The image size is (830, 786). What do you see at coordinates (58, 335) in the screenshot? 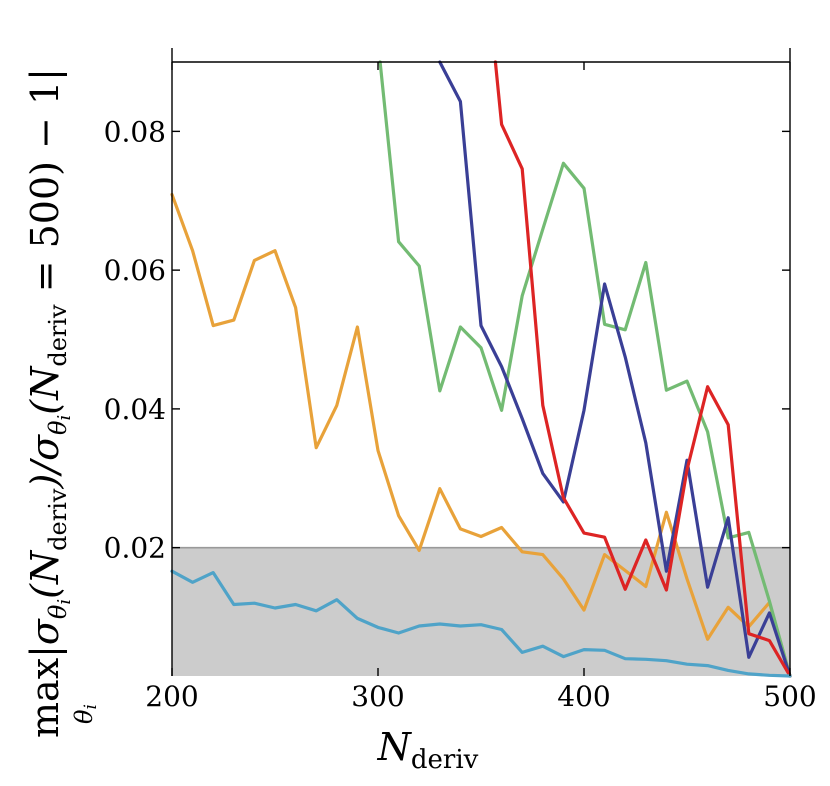
I see `y-label-deriv-2: deriv` at bounding box center [58, 335].